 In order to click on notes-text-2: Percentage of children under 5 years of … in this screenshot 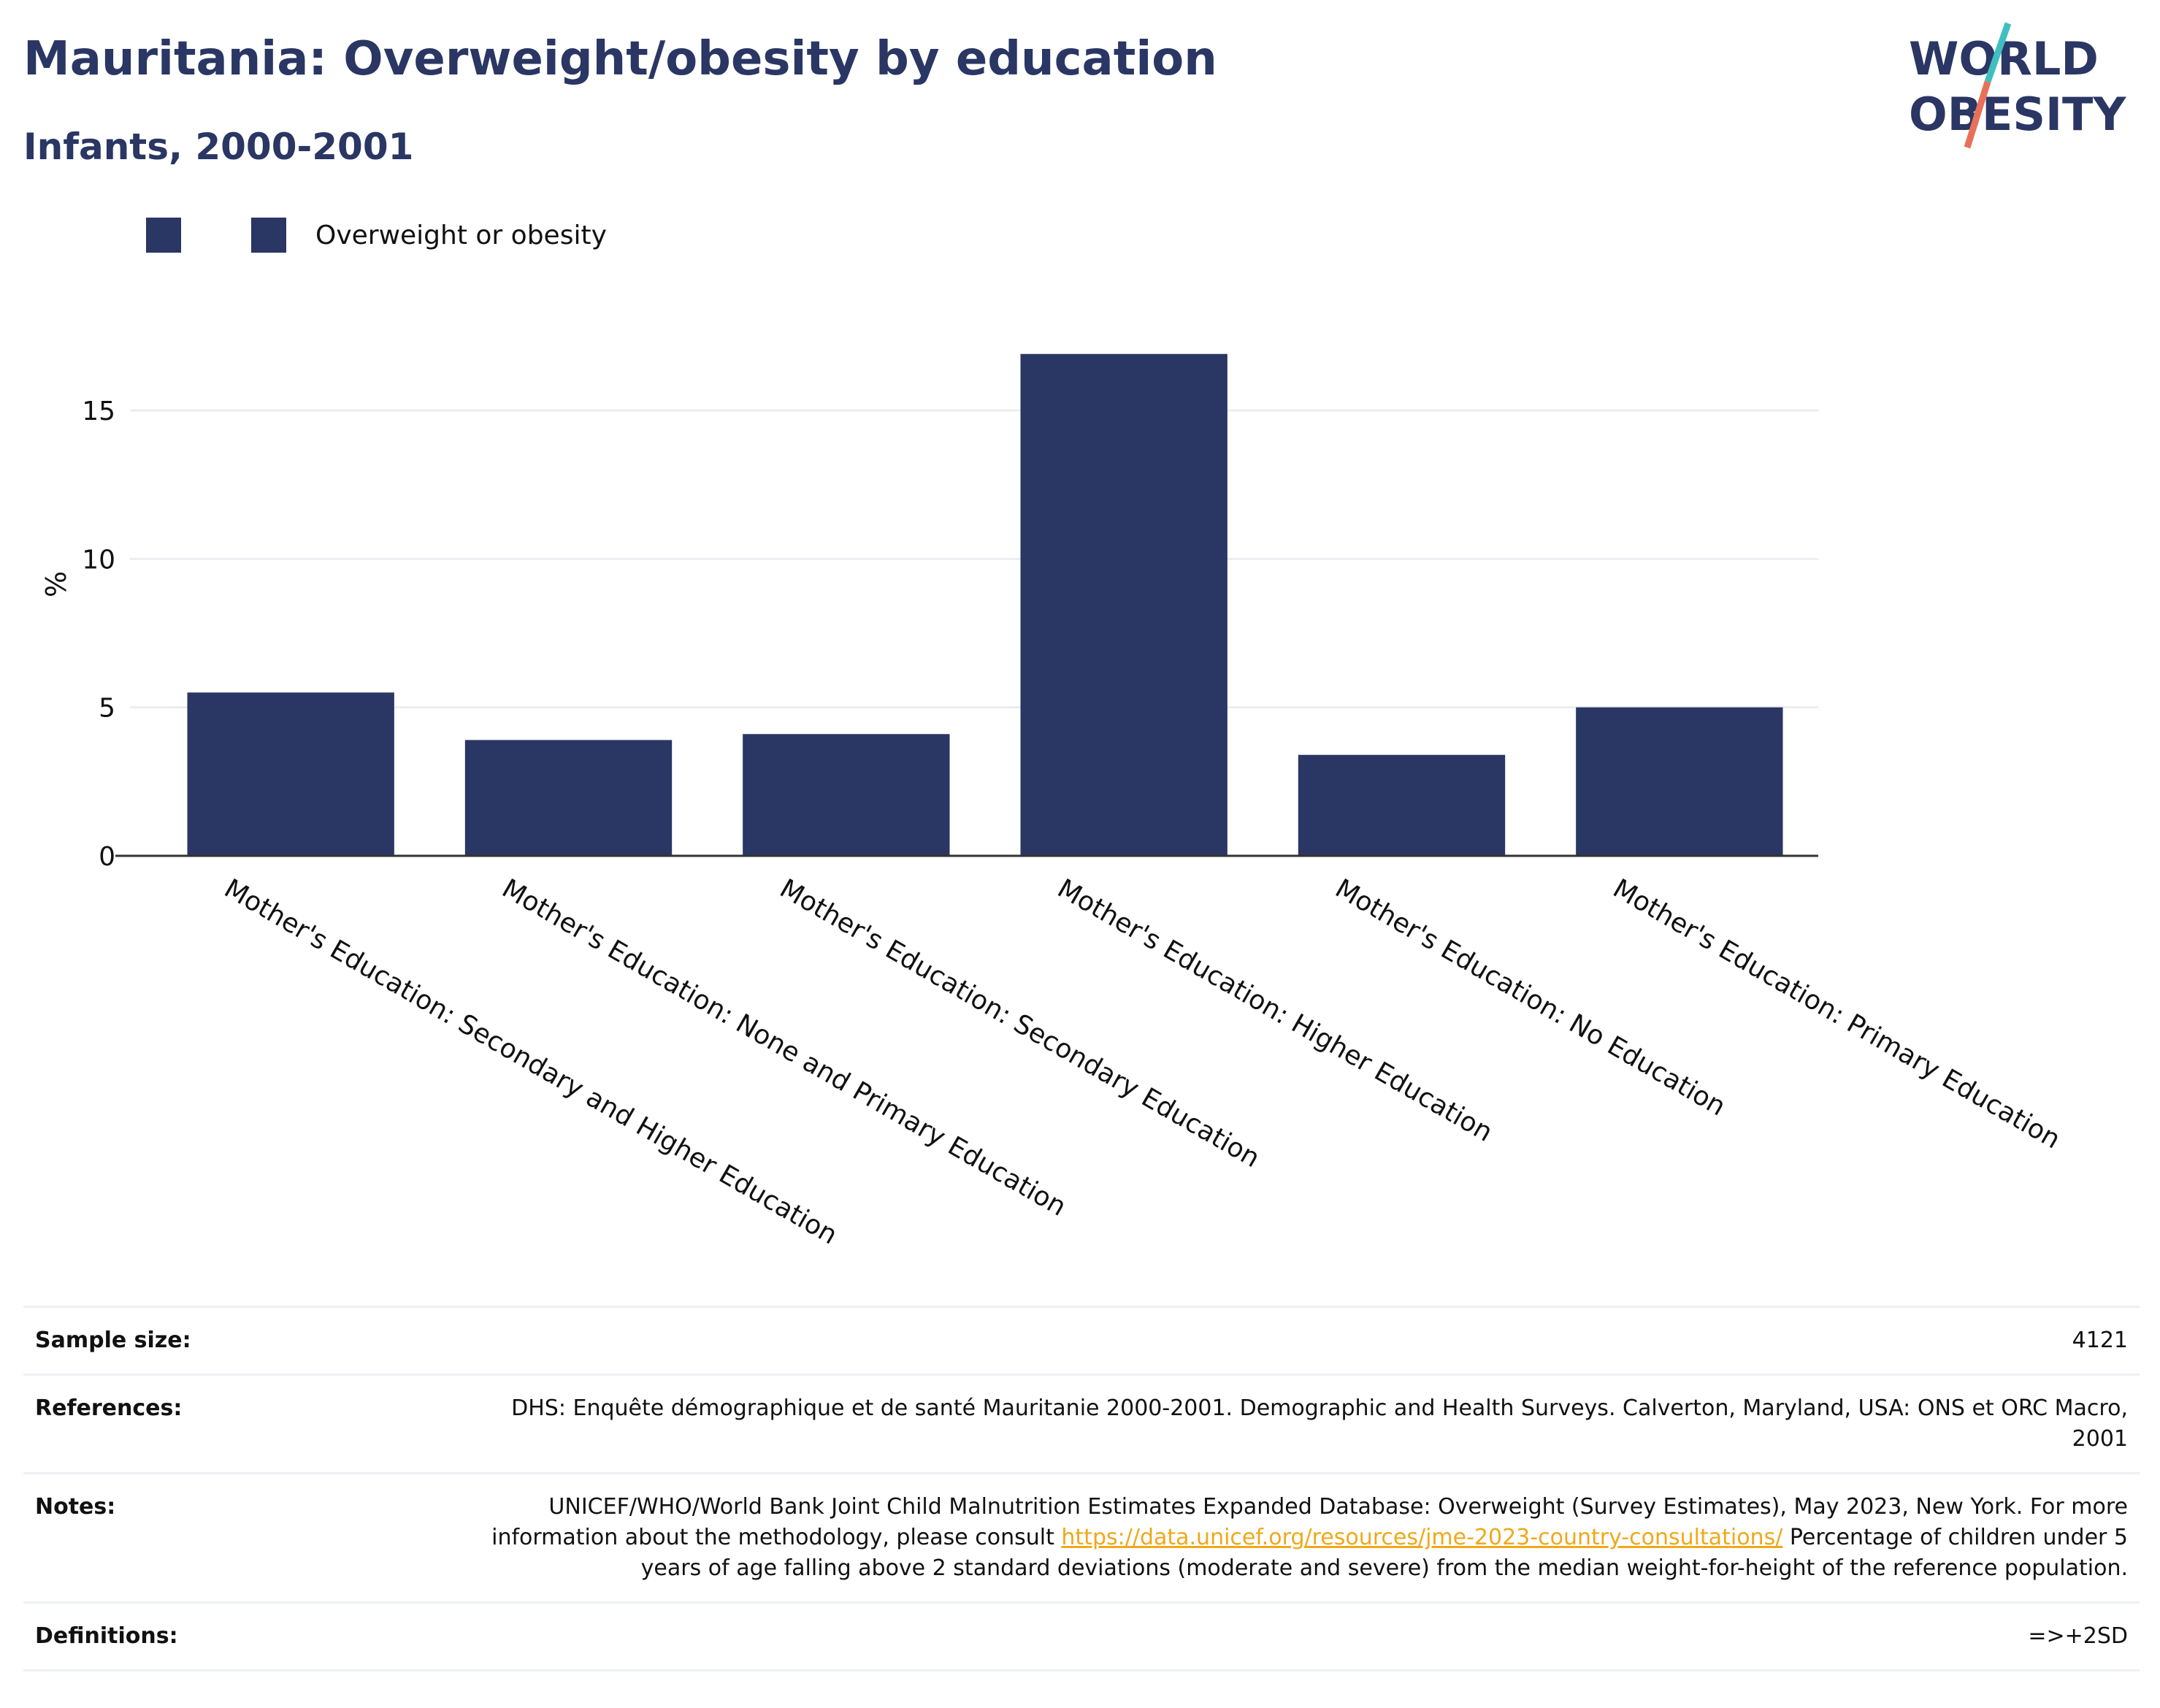, I will do `click(1384, 1553)`.